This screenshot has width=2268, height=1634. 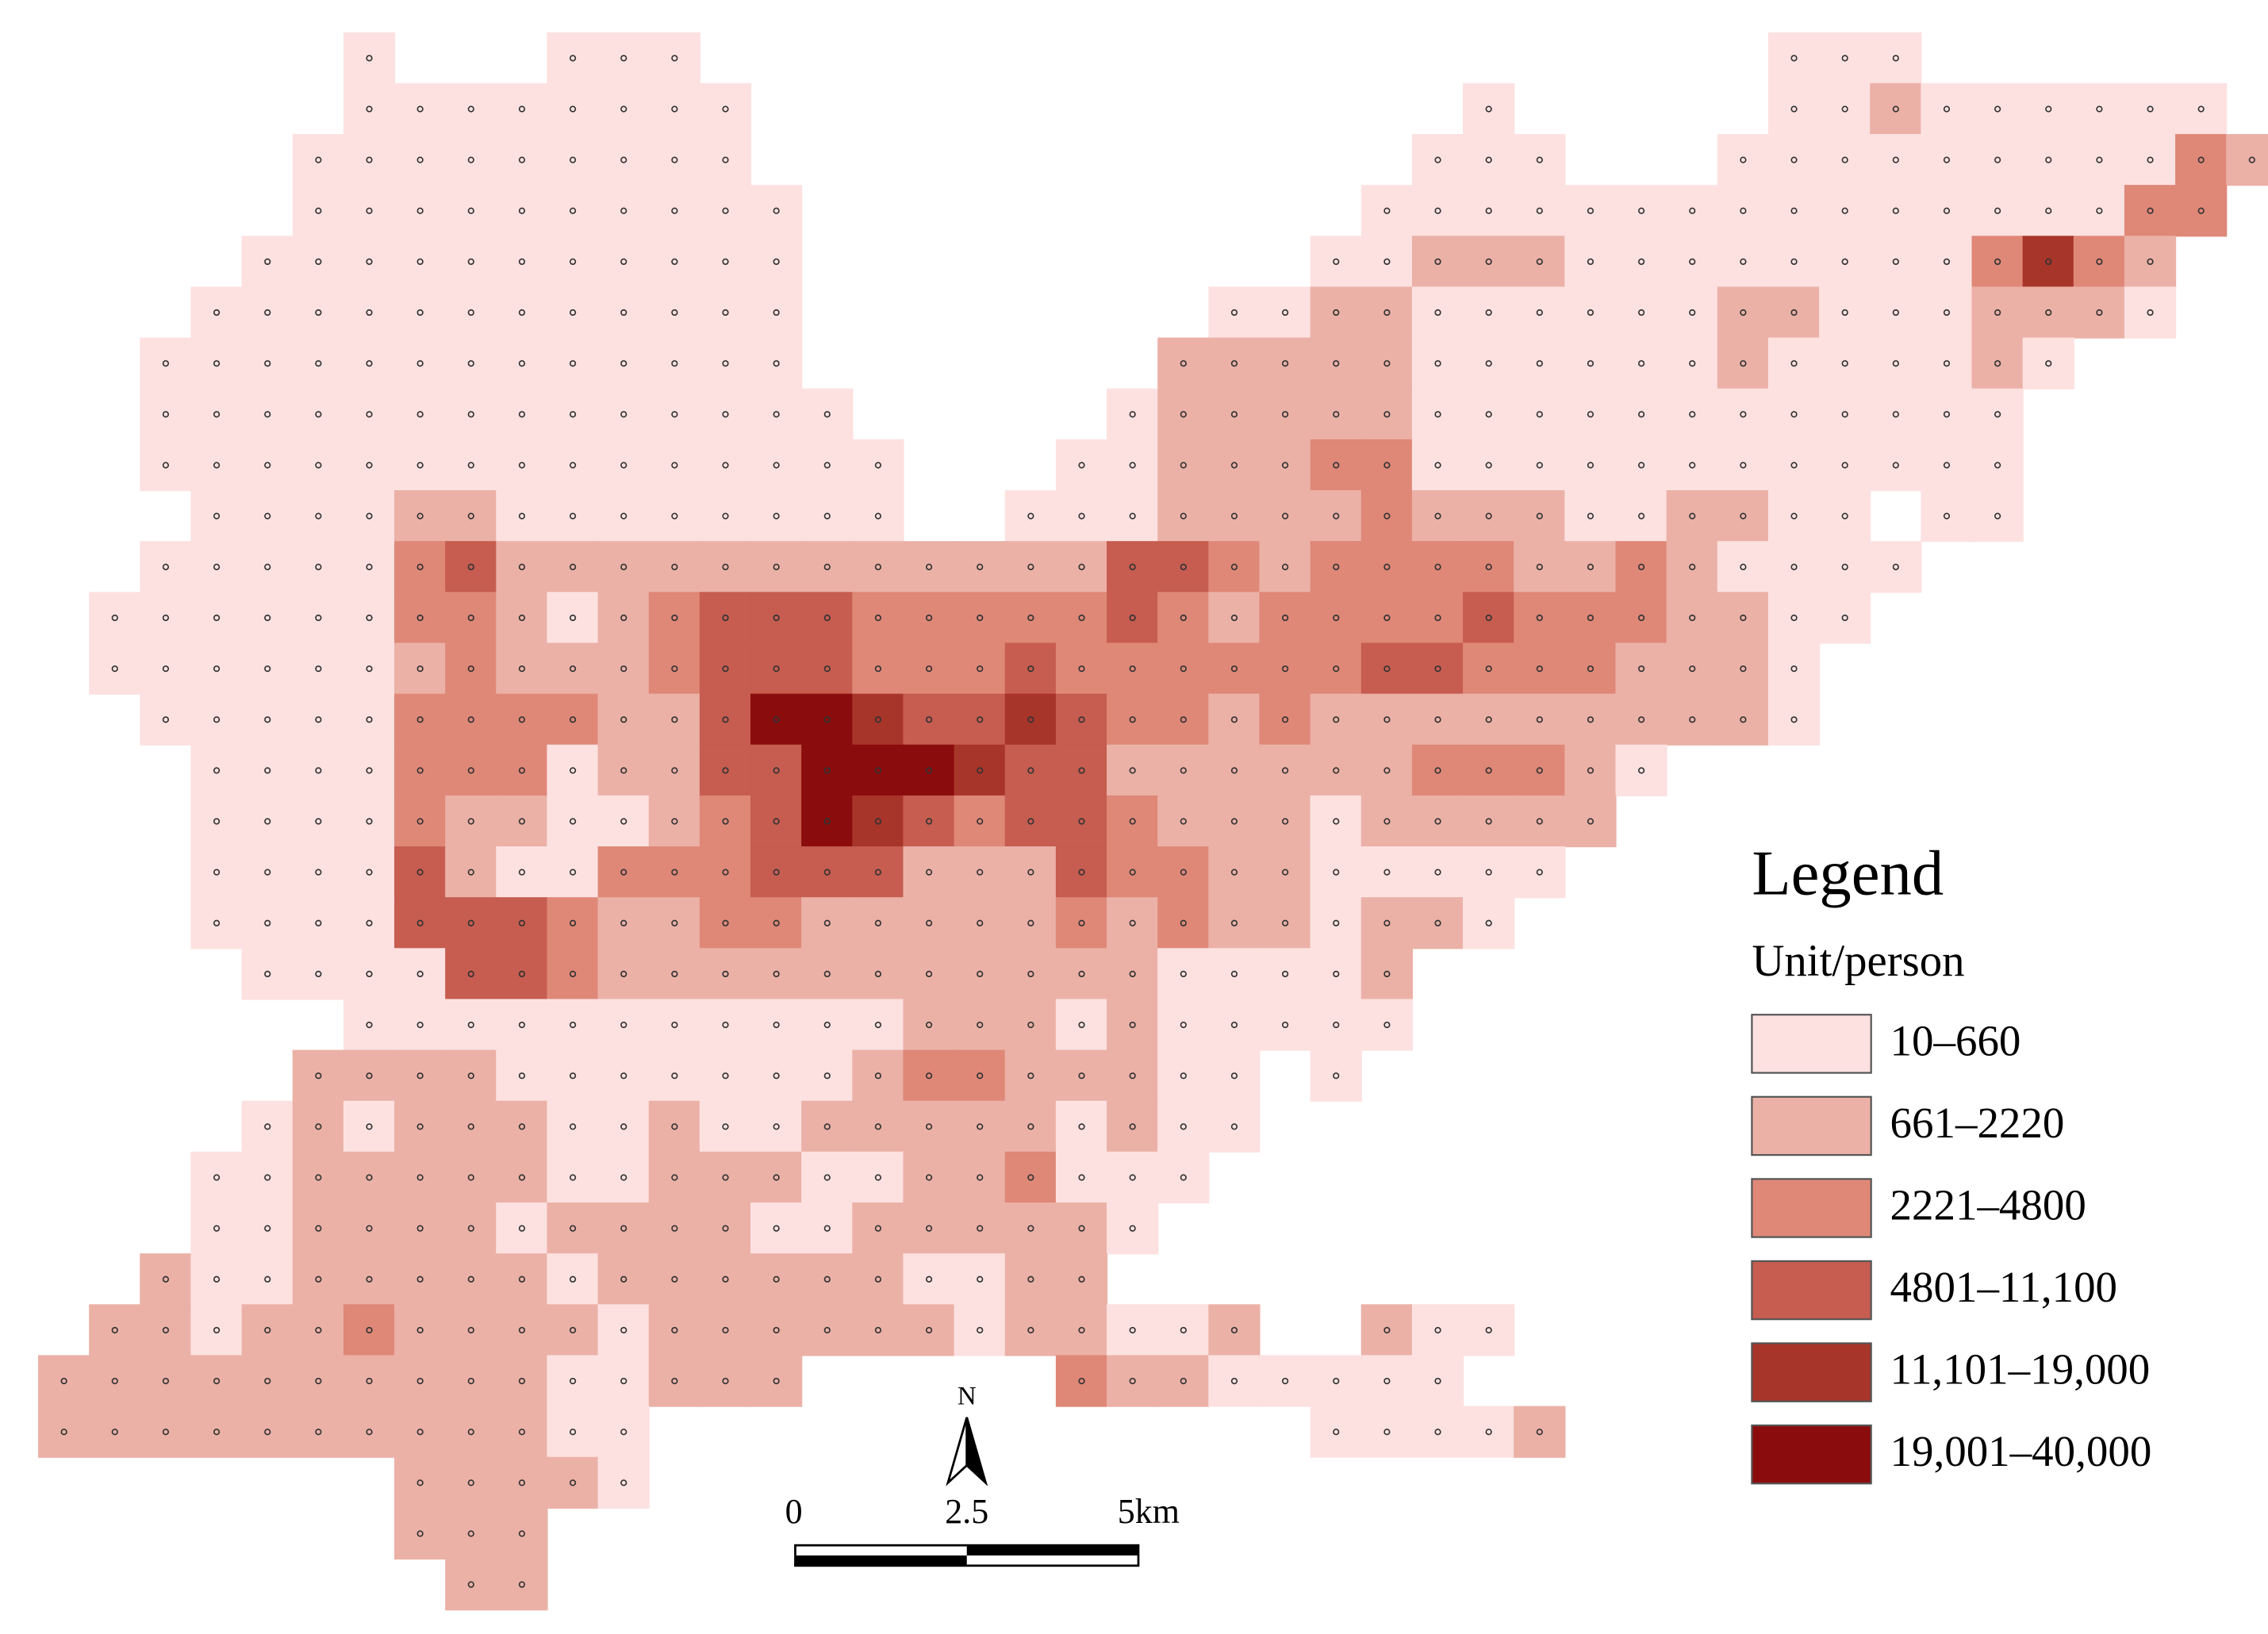 I want to click on north-arrow: N, so click(x=967, y=1434).